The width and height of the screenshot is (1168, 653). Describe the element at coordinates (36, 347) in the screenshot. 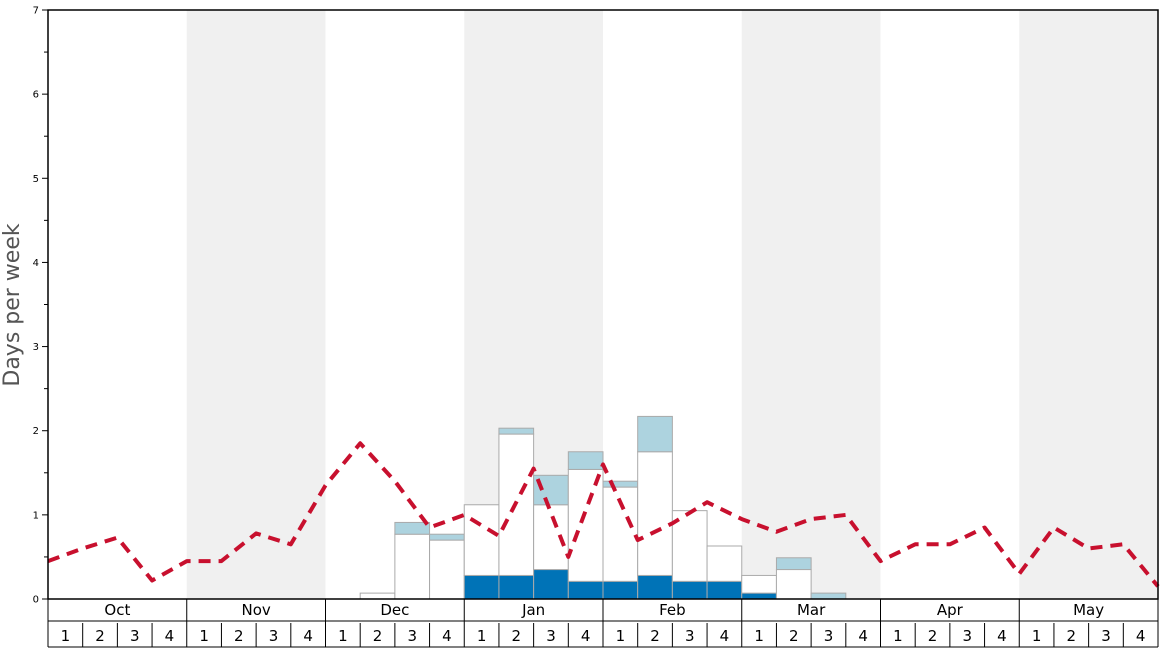

I see `y-tick-label: 3` at that location.